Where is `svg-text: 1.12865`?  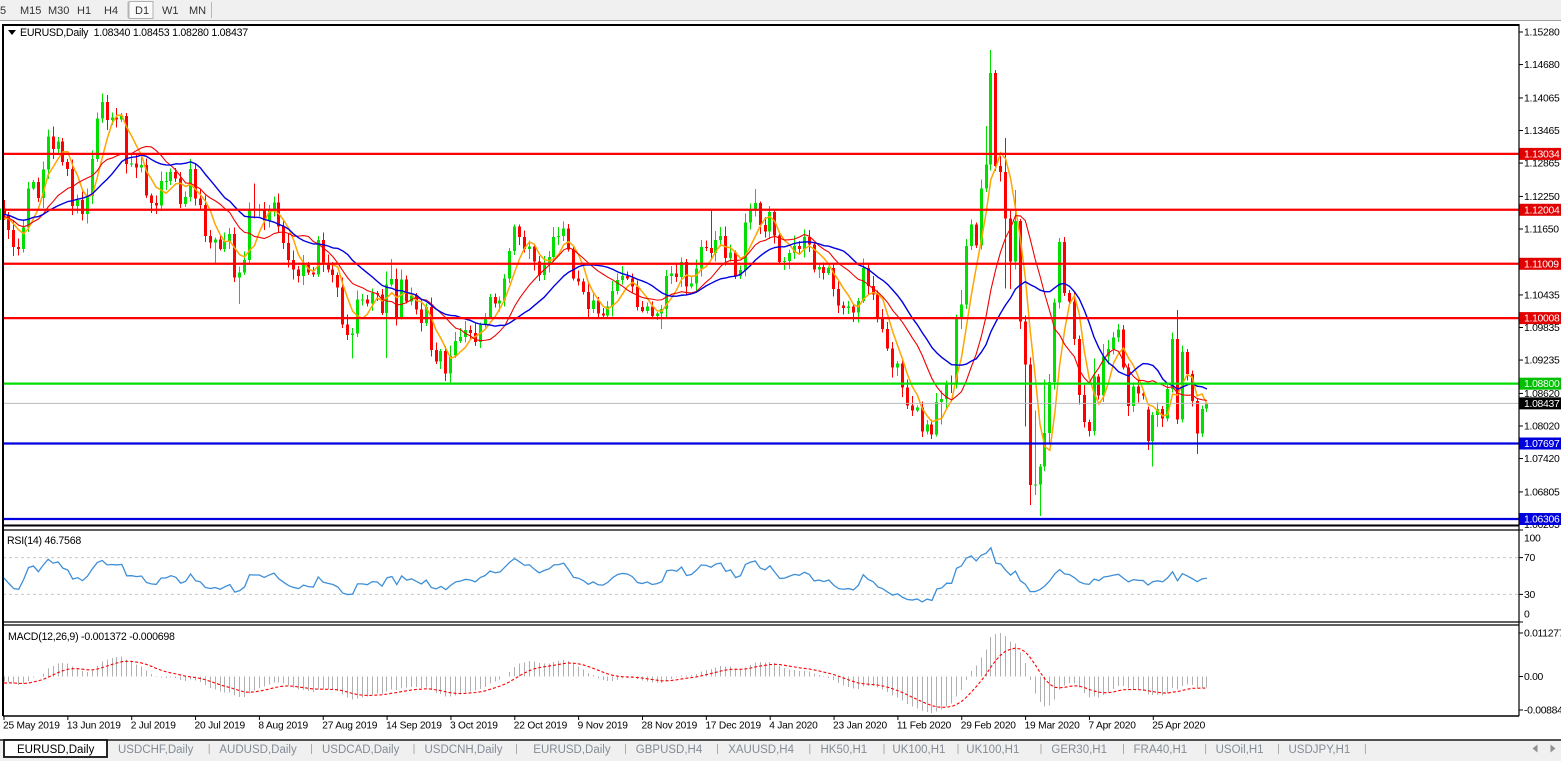
svg-text: 1.12865 is located at coordinates (1542, 164).